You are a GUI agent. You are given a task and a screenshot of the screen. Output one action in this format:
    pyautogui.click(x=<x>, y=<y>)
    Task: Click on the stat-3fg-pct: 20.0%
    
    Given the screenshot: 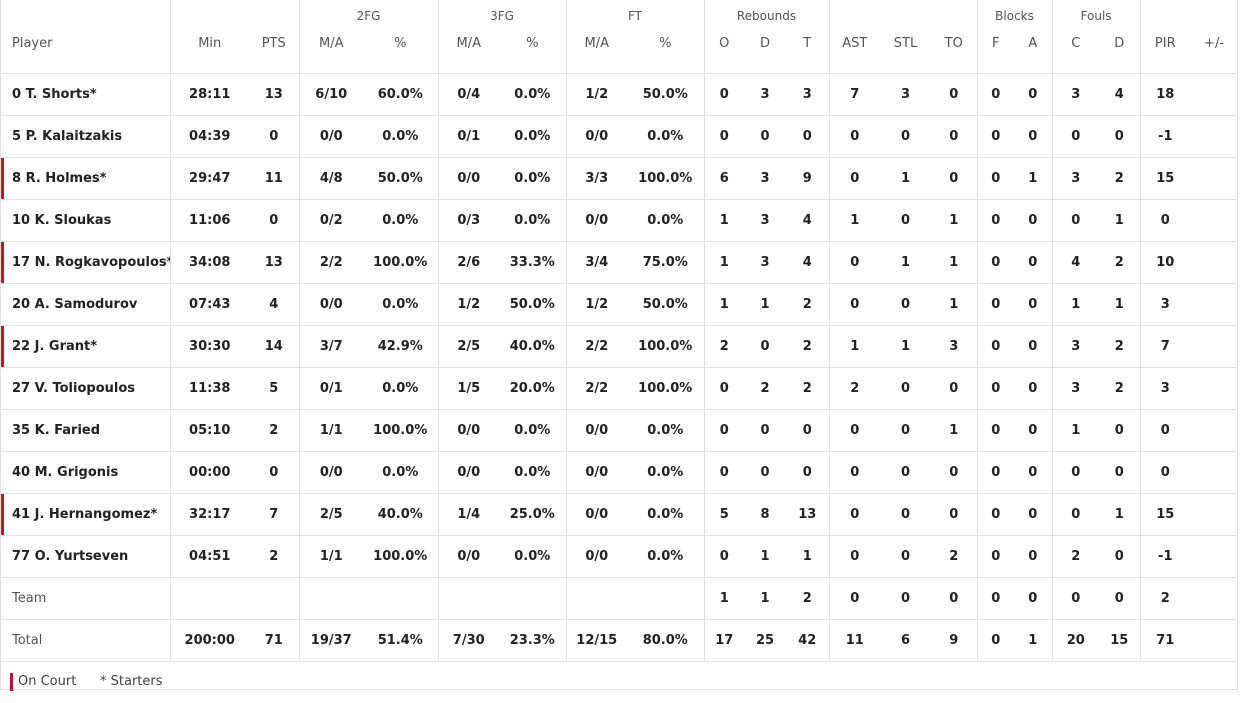 What is the action you would take?
    pyautogui.click(x=532, y=388)
    